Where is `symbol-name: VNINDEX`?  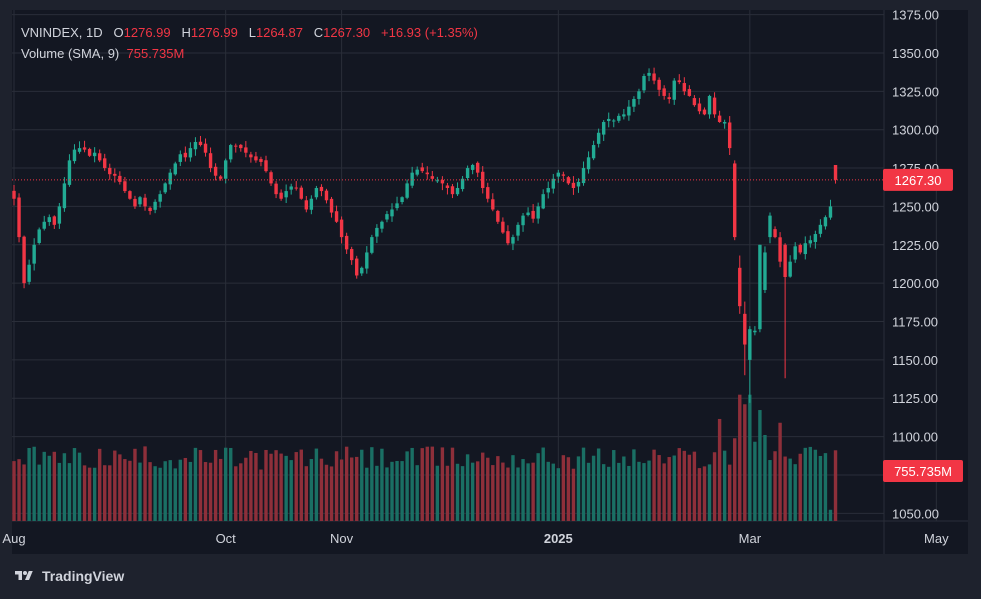
symbol-name: VNINDEX is located at coordinates (50, 32).